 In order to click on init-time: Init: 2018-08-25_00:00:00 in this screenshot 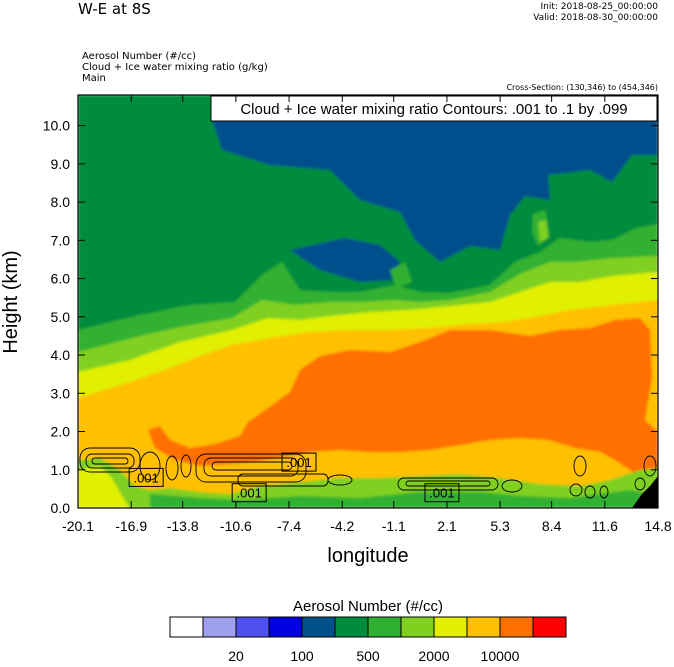, I will do `click(599, 7)`.